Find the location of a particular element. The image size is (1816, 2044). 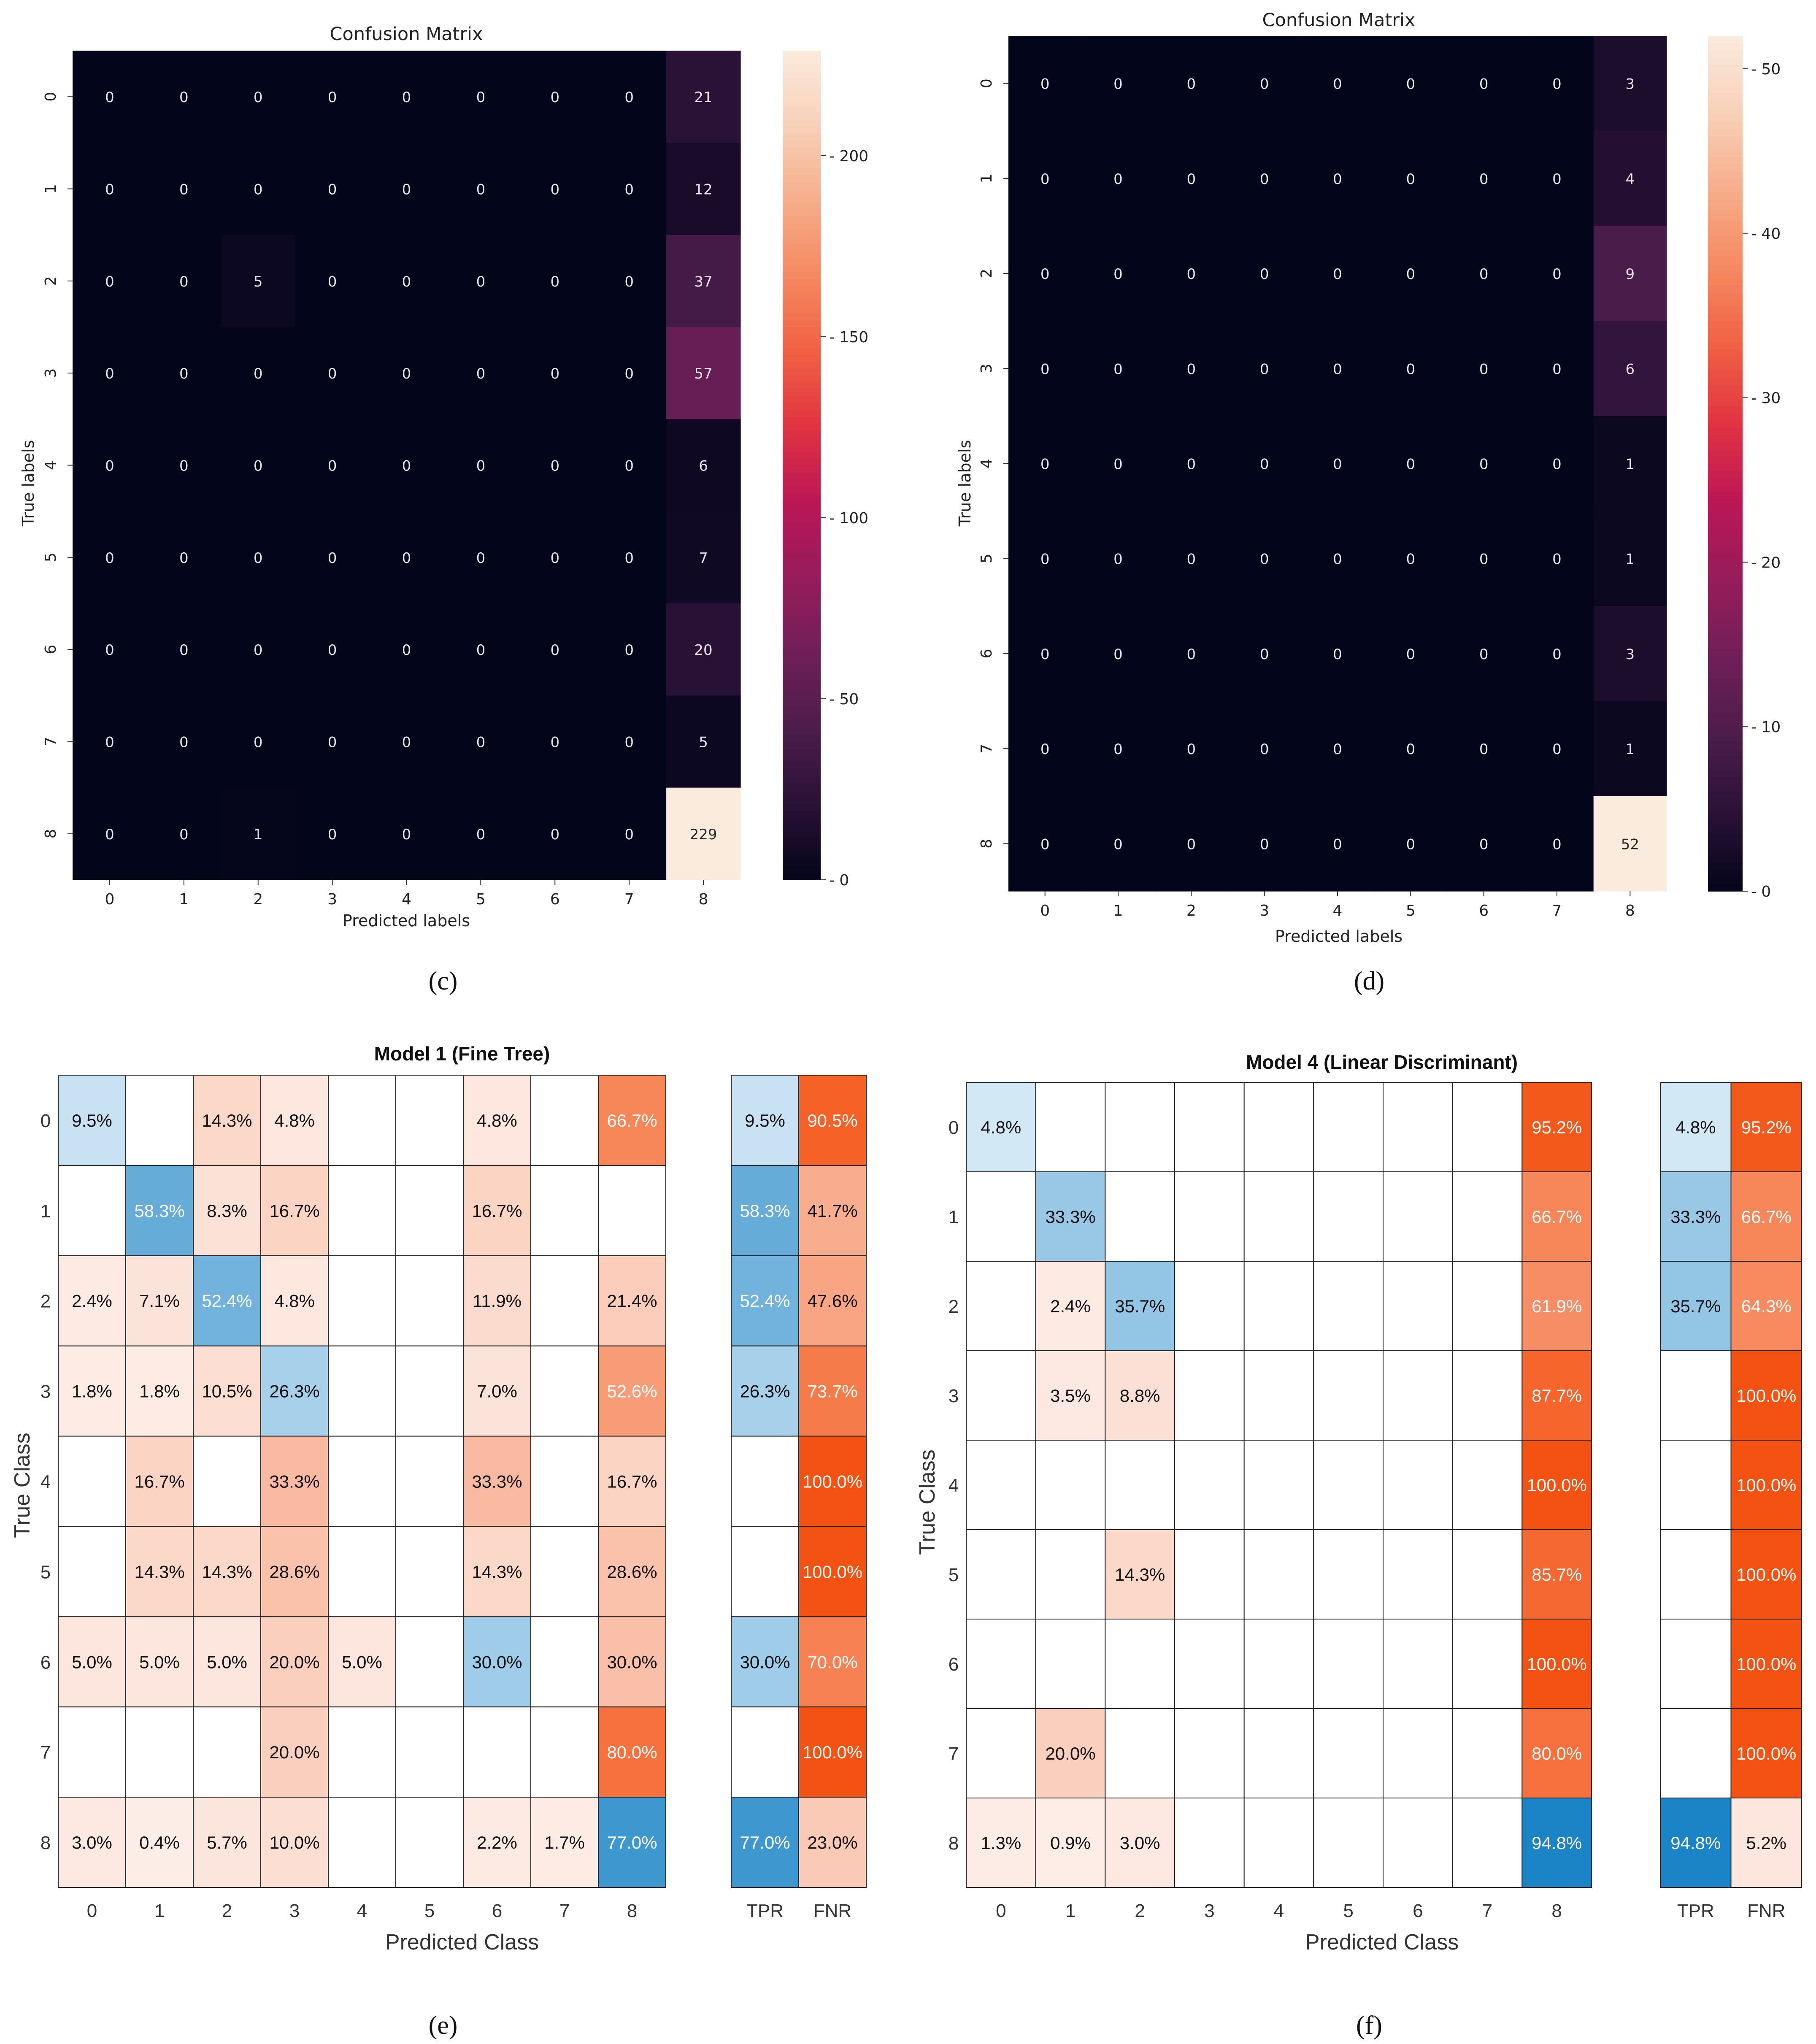

cell-percent-label: 14.3% is located at coordinates (227, 1120).